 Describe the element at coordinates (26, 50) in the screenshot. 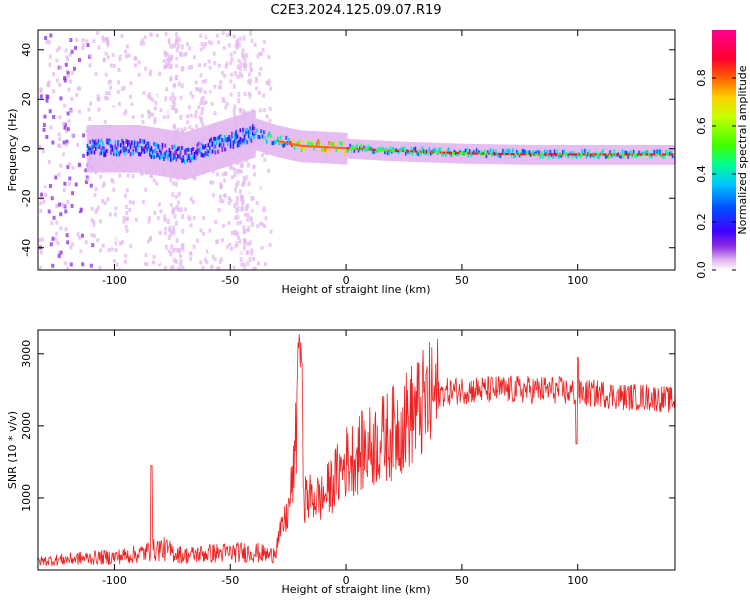

I see `y-tick-label: 40` at that location.